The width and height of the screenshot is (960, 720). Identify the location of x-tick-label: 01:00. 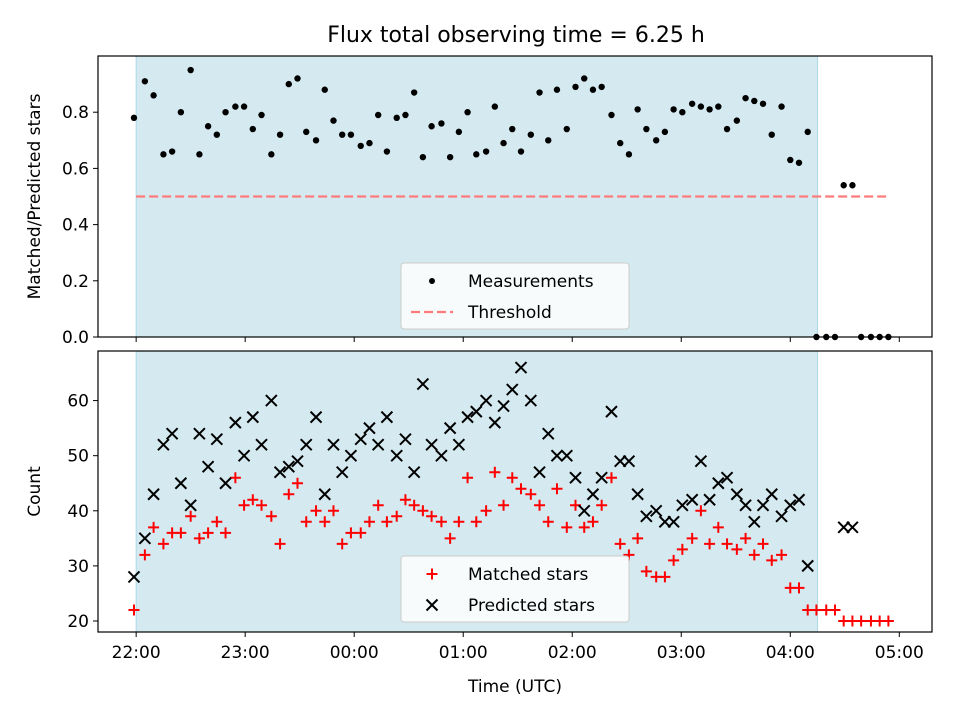
(463, 653).